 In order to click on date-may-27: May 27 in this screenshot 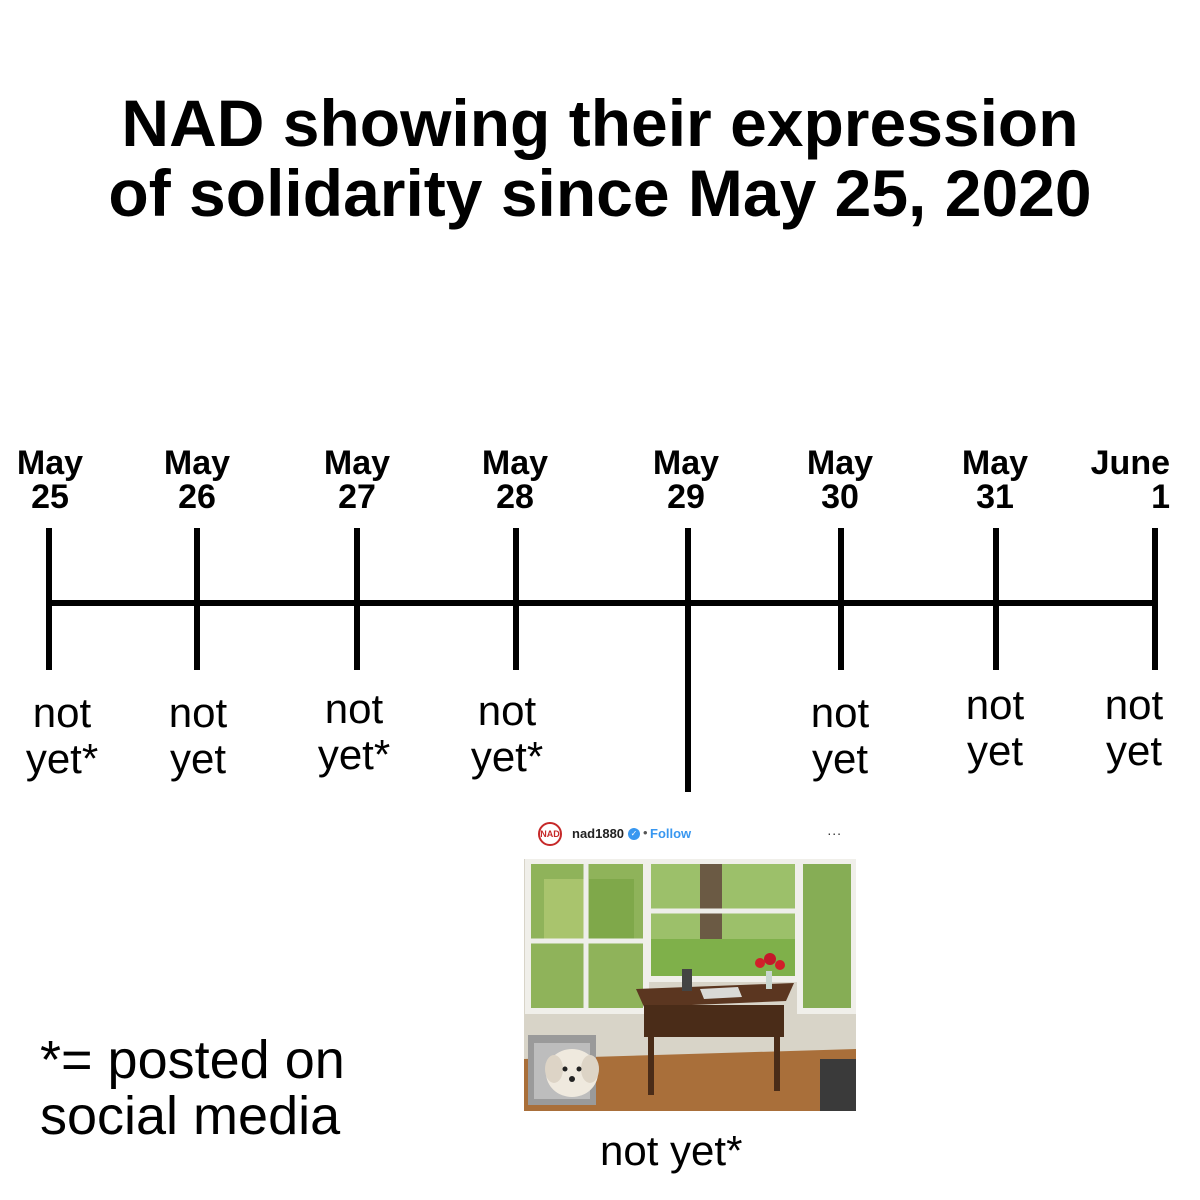, I will do `click(357, 480)`.